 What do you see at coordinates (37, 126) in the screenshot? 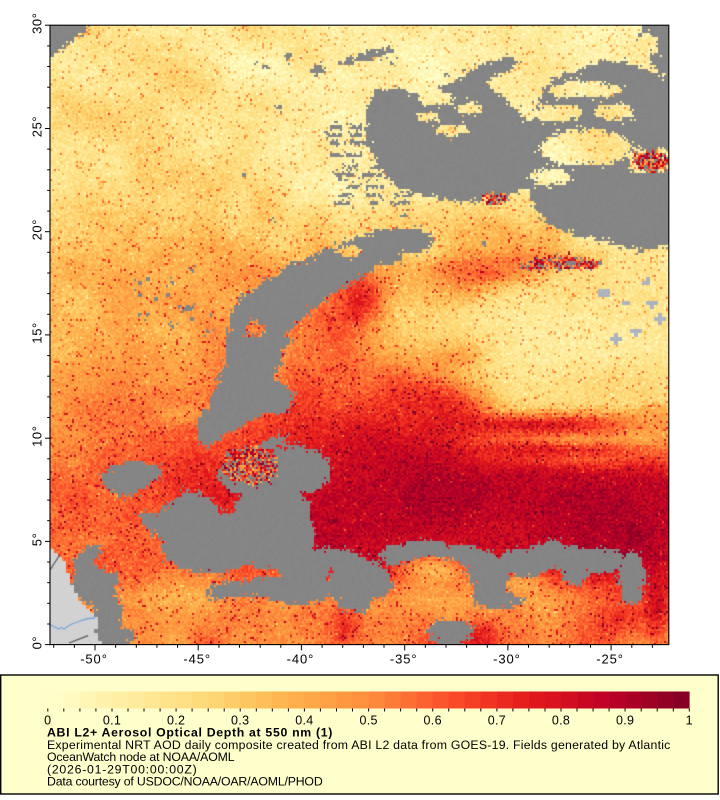
I see `svg-text: 25°` at bounding box center [37, 126].